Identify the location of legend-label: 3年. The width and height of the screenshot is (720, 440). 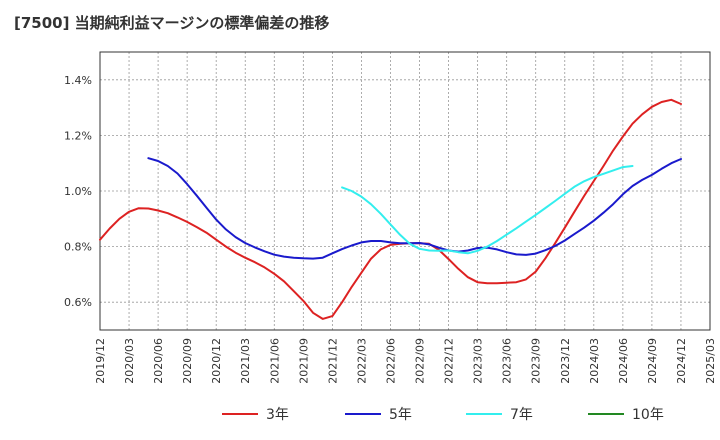
(277, 415).